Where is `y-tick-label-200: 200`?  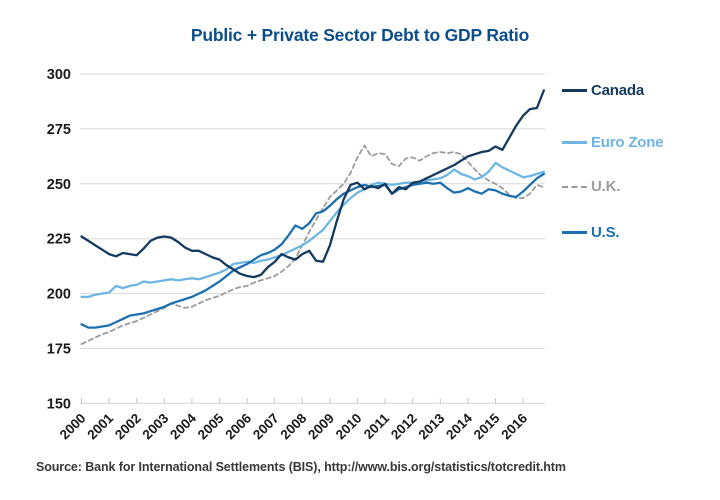
y-tick-label-200: 200 is located at coordinates (59, 295).